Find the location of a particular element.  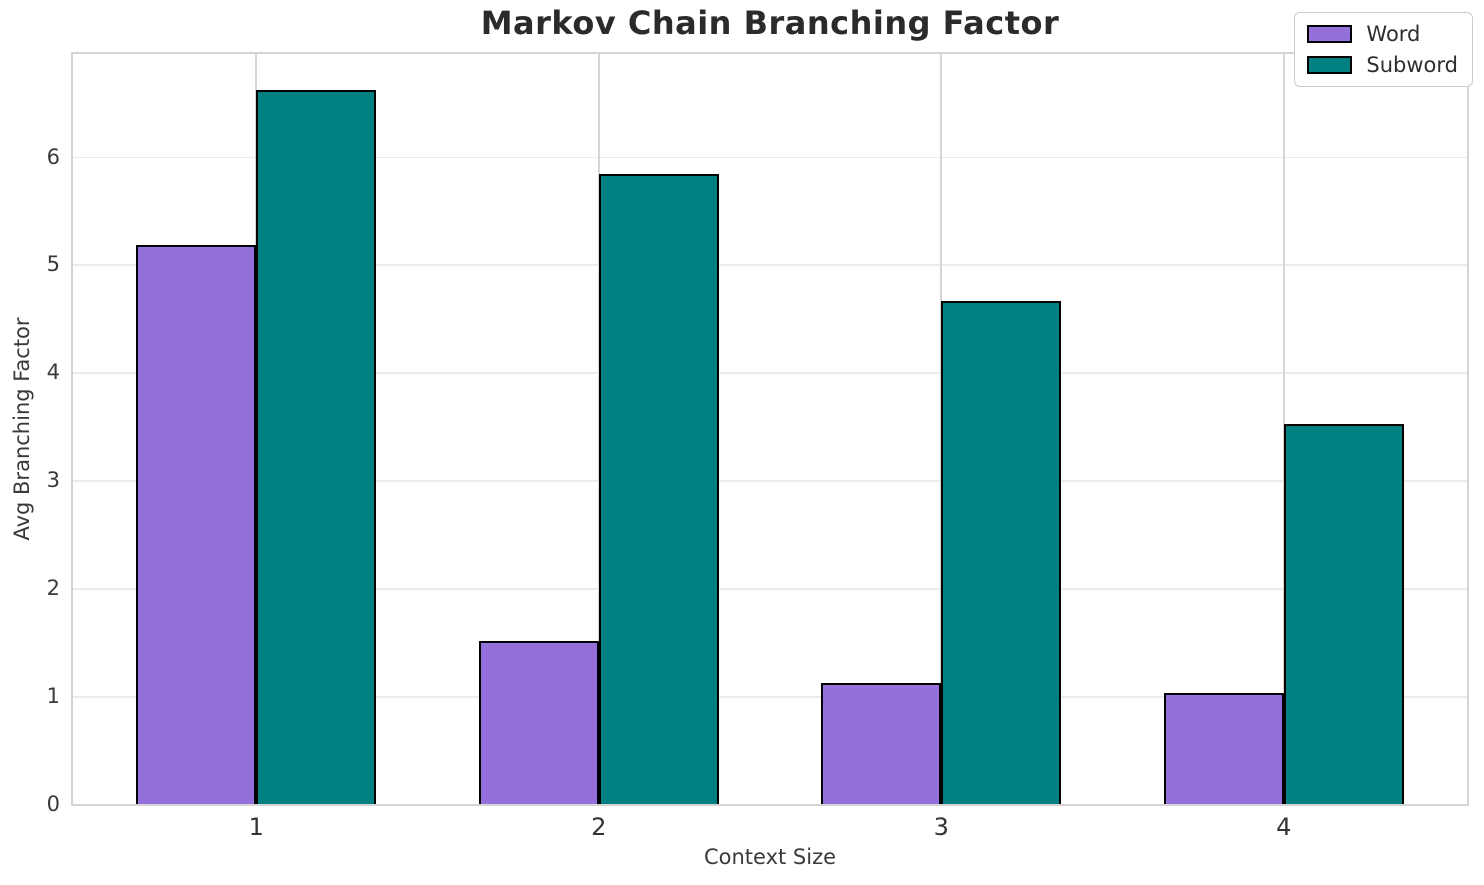

legend-item-word: Word is located at coordinates (1382, 34).